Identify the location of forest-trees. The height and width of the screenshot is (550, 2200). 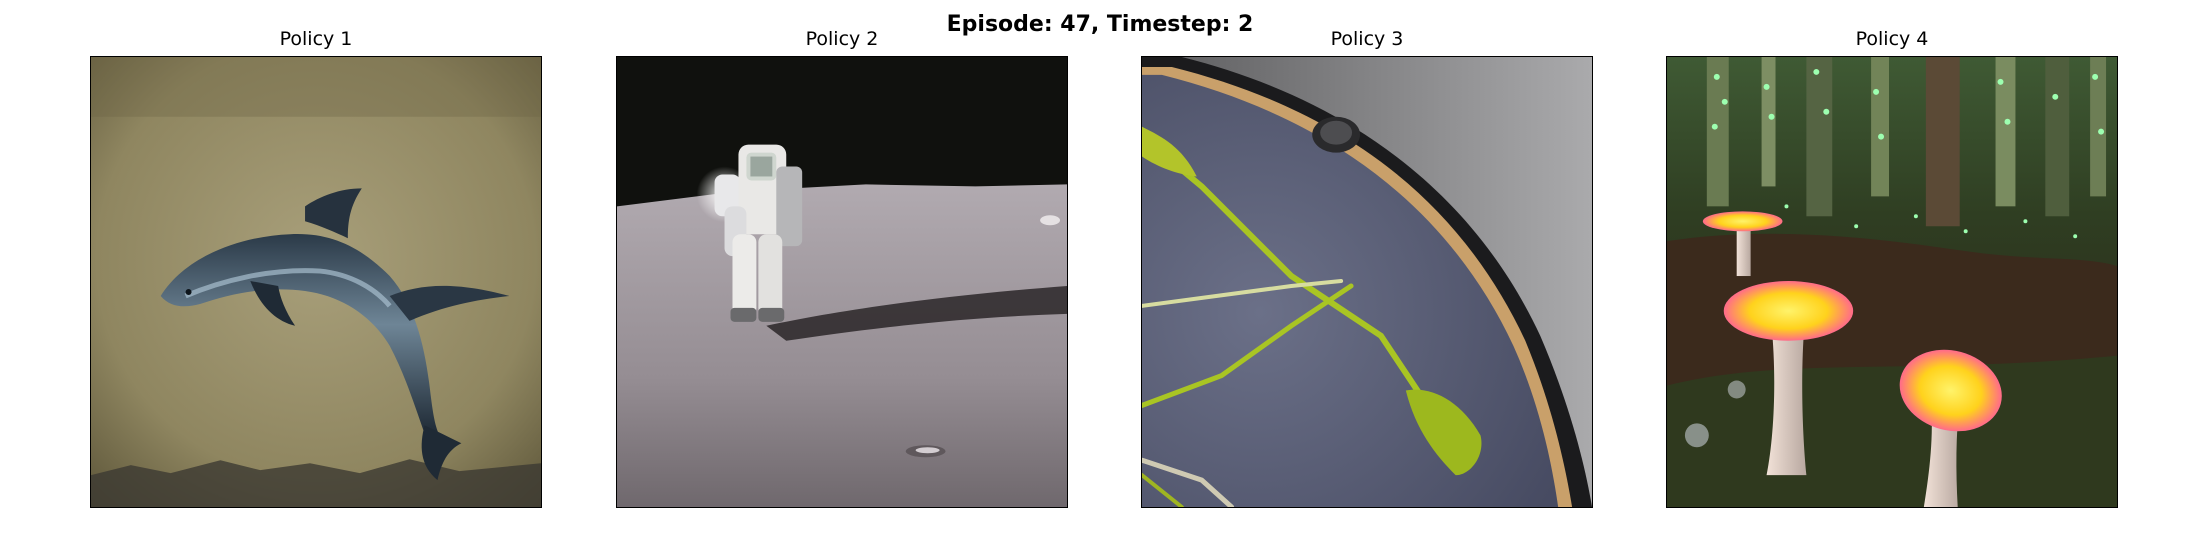
(1906, 142).